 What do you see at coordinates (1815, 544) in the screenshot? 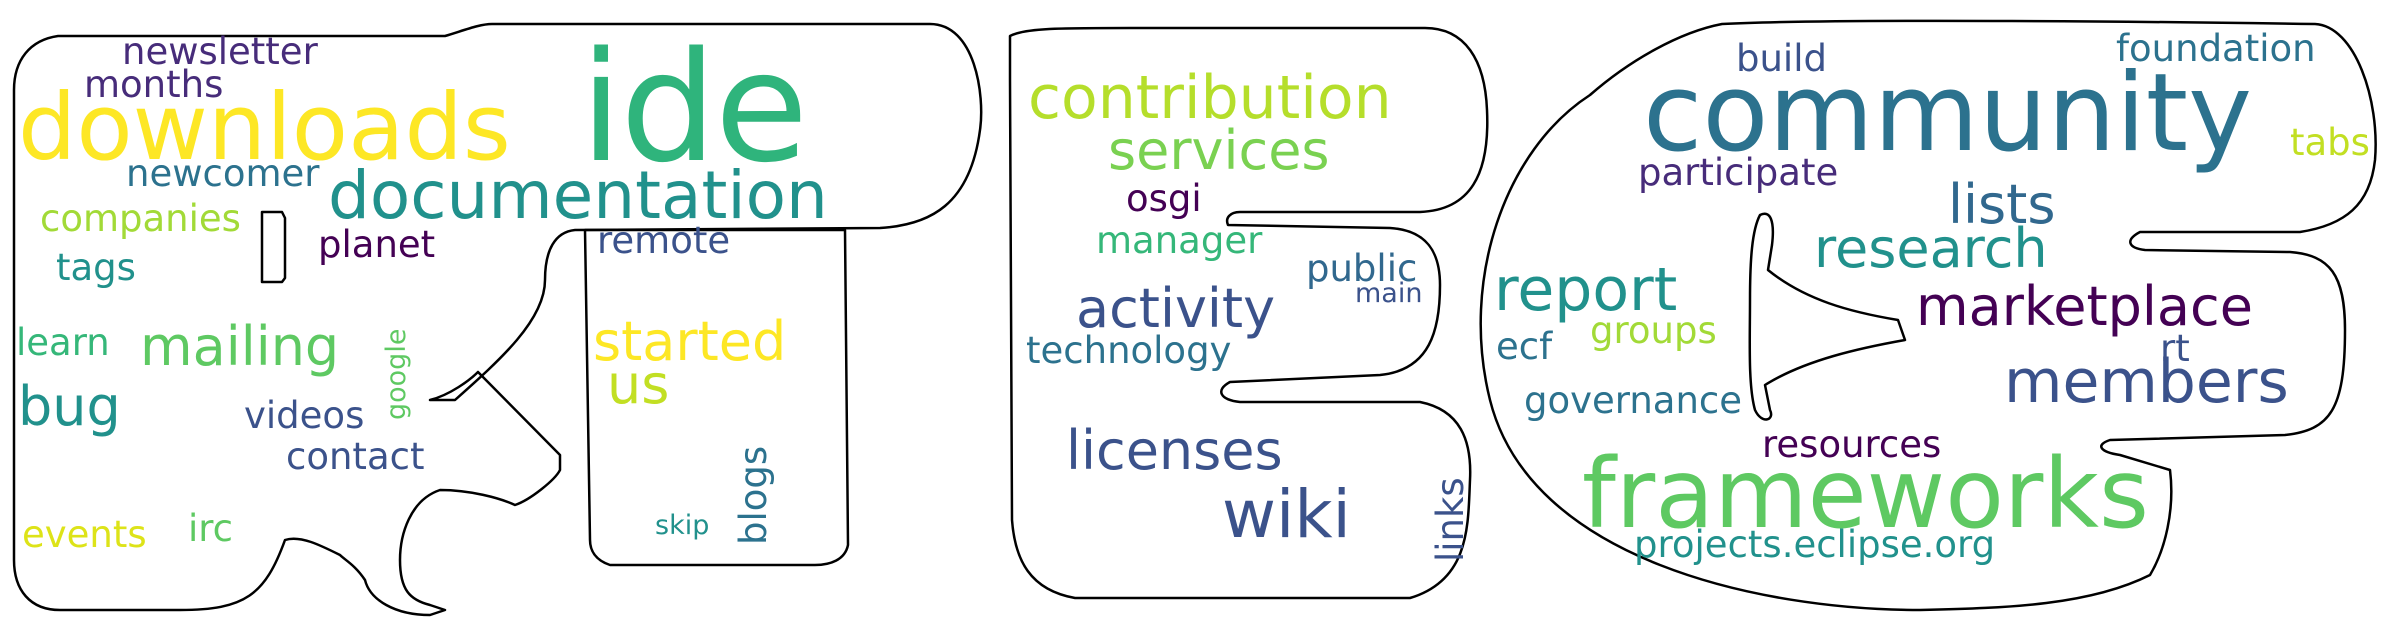
I see `word-projects-eclipse-org: projects.eclipse.org` at bounding box center [1815, 544].